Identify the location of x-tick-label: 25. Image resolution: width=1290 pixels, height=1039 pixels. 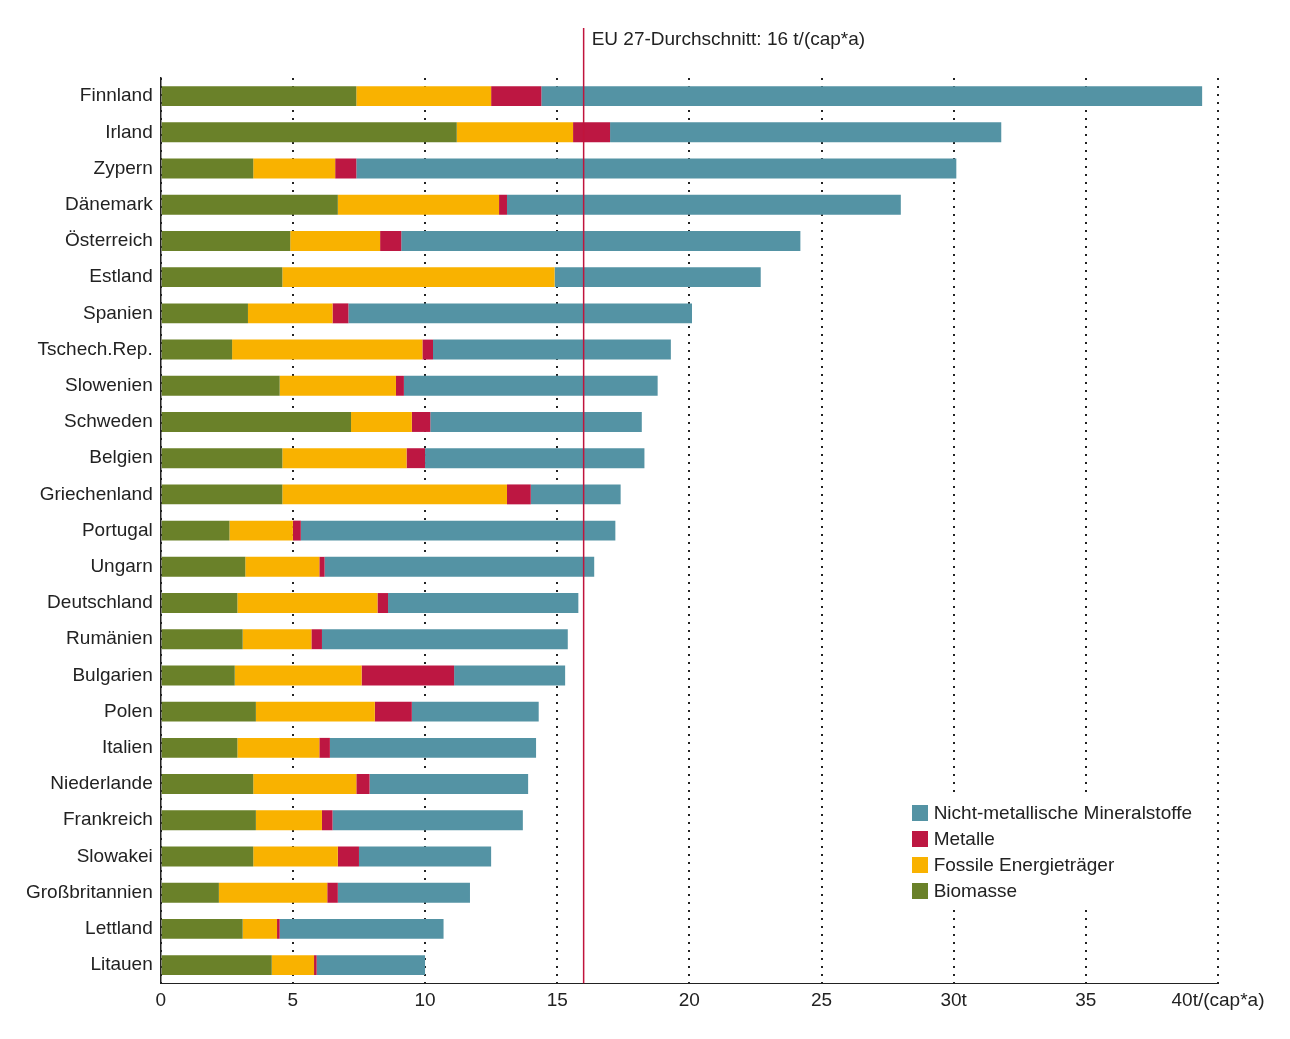
(821, 999).